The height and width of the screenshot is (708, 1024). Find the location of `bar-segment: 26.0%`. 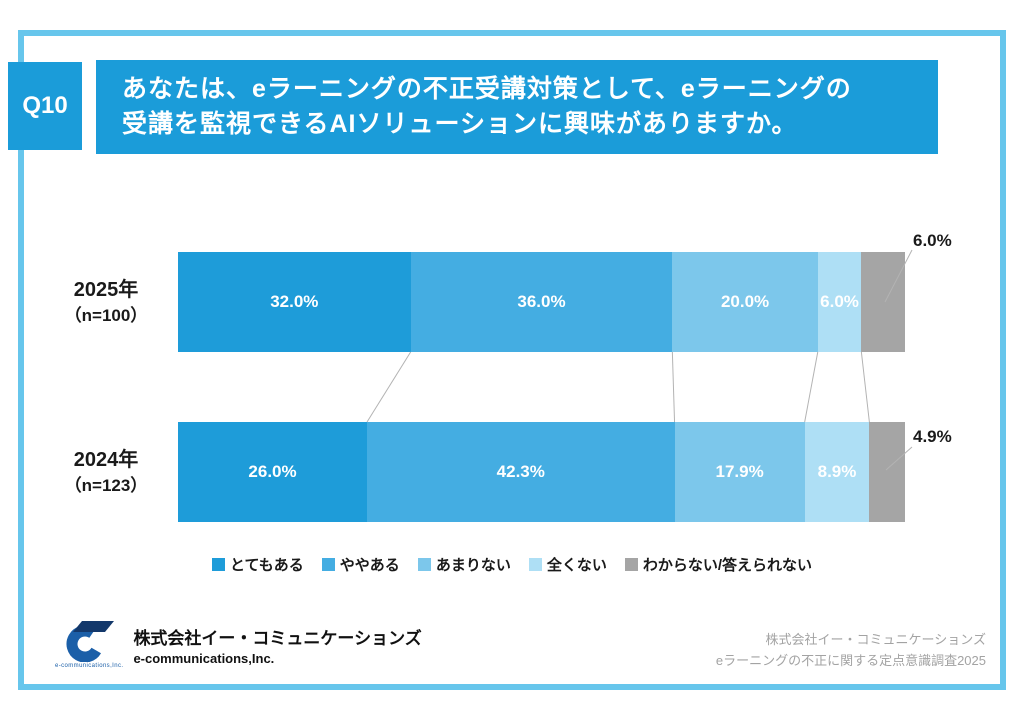

bar-segment: 26.0% is located at coordinates (273, 472).